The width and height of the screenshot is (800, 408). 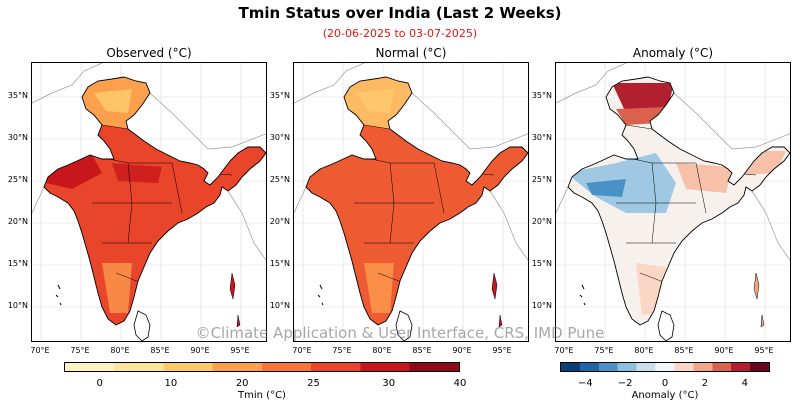 I want to click on normal-neighbour-borders, so click(x=411, y=162).